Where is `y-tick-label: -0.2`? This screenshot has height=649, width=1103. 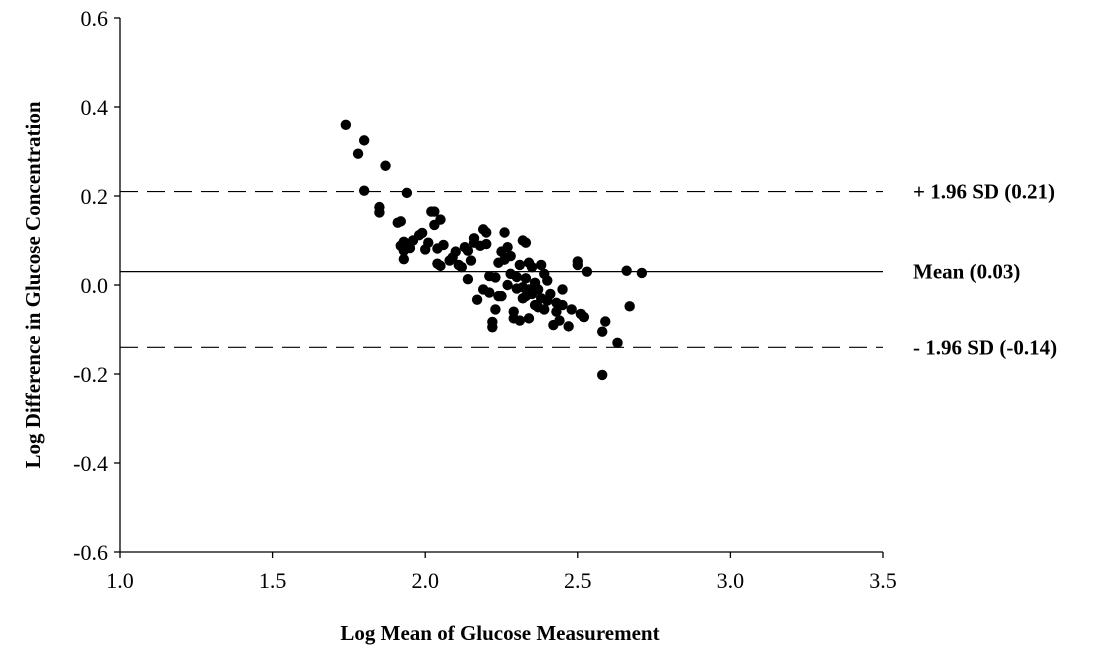 y-tick-label: -0.2 is located at coordinates (90, 374).